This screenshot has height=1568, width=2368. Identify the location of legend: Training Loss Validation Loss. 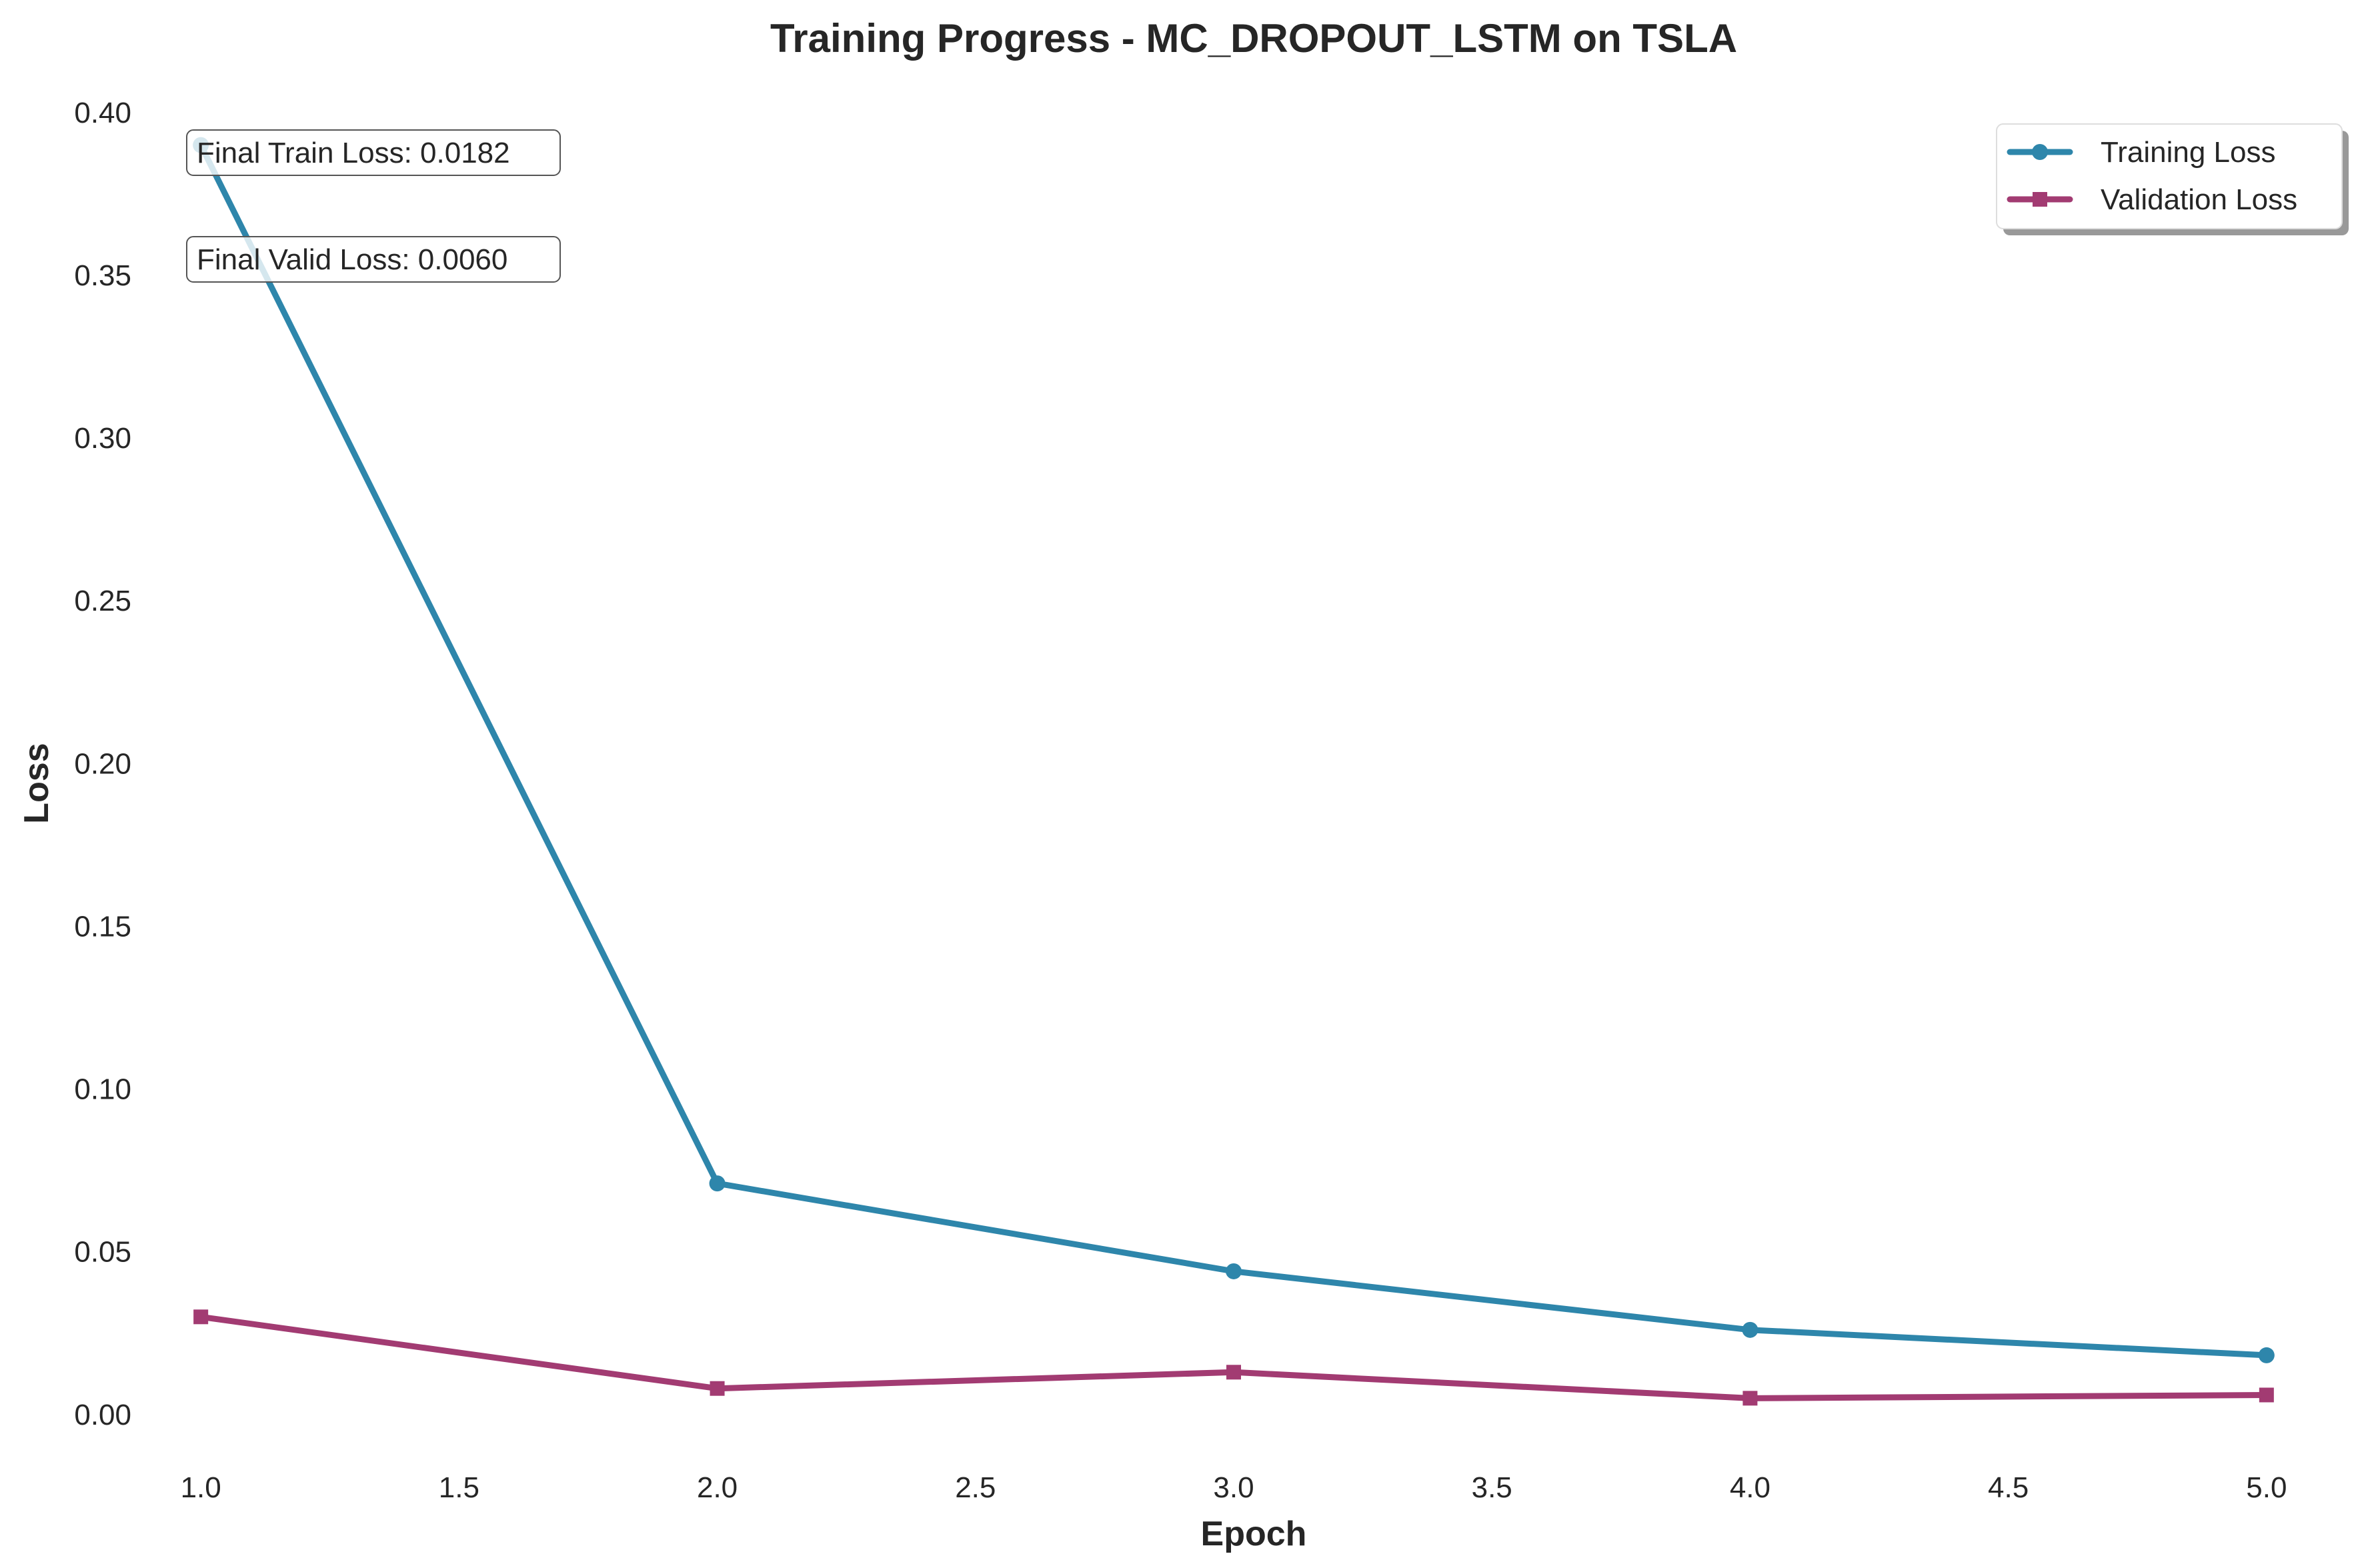
(2172, 179).